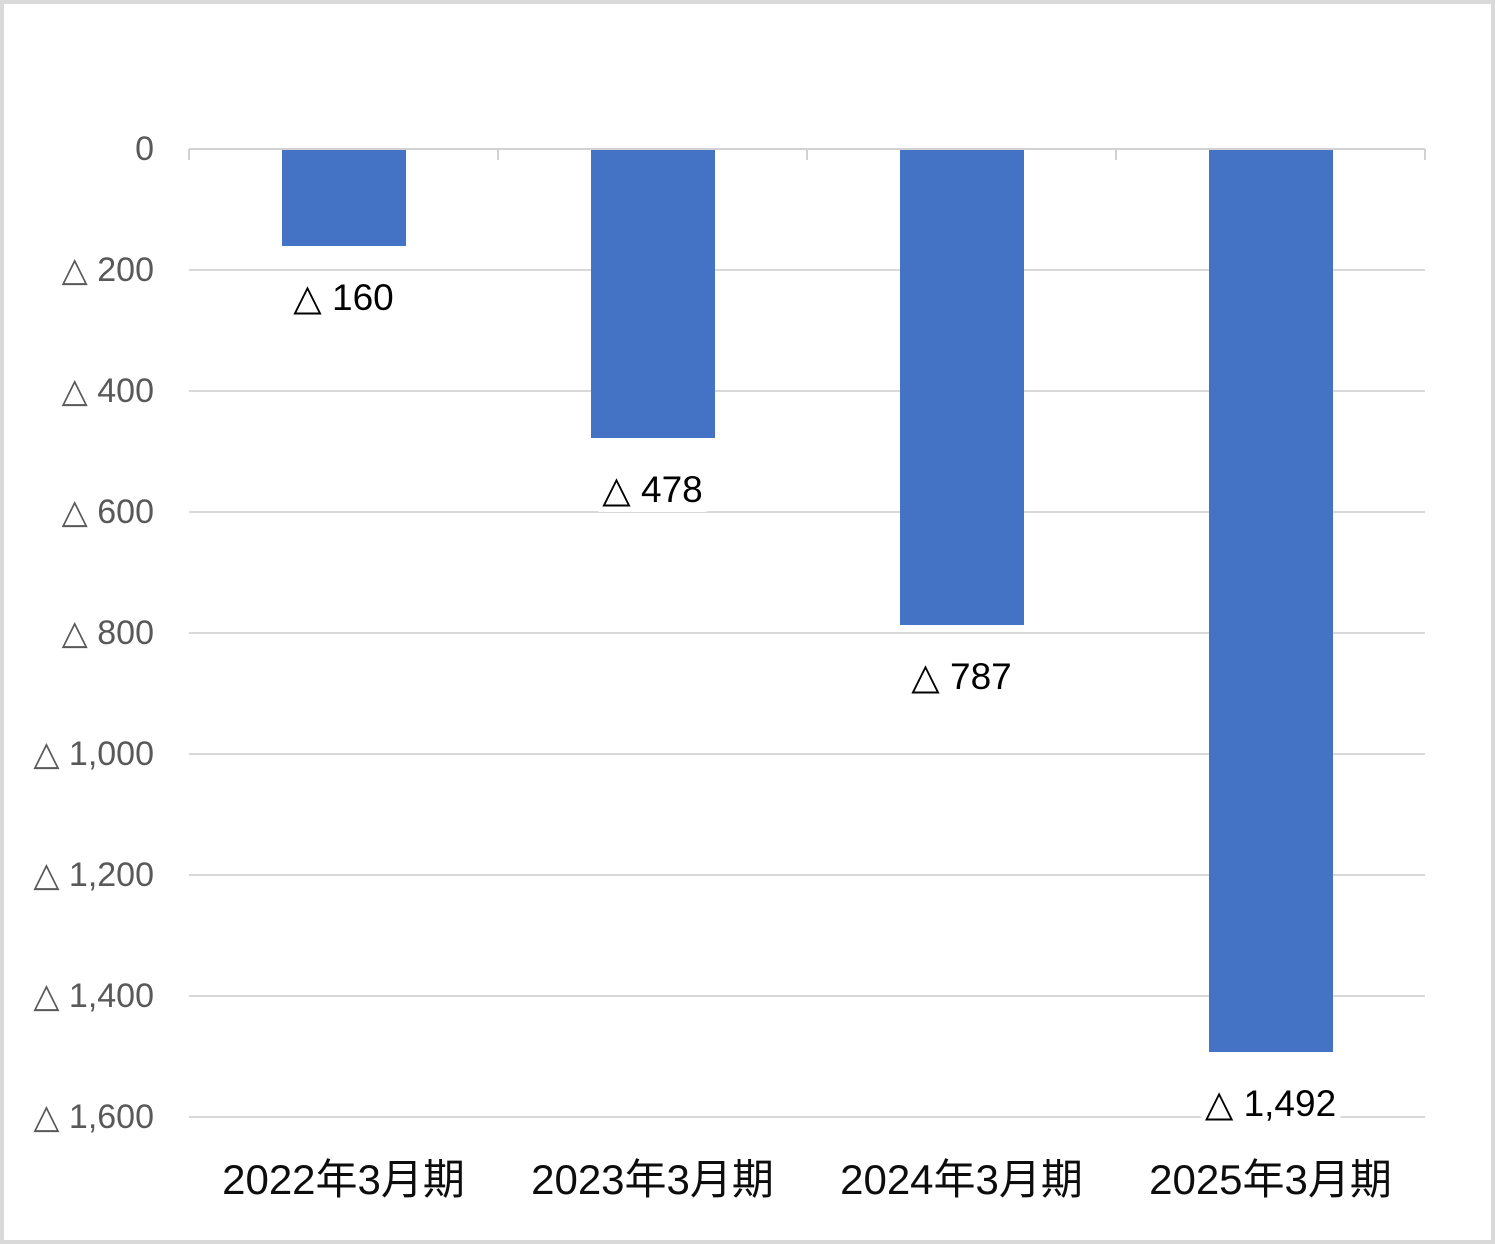 The height and width of the screenshot is (1244, 1495). Describe the element at coordinates (107, 512) in the screenshot. I see `y-axis-tick-label: △ 600` at that location.